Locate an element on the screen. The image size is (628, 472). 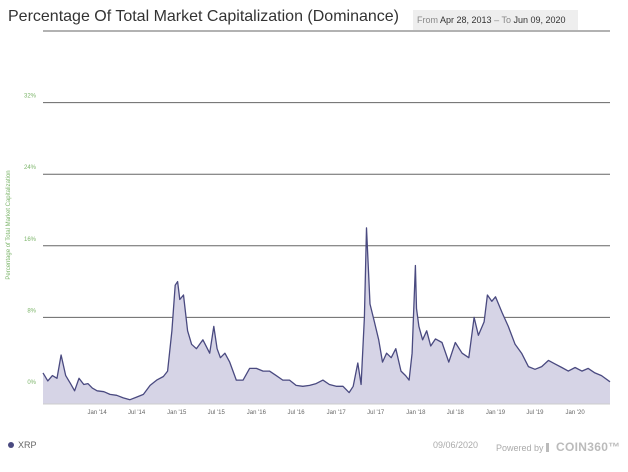
y-tick-label: 8% is located at coordinates (31, 311).